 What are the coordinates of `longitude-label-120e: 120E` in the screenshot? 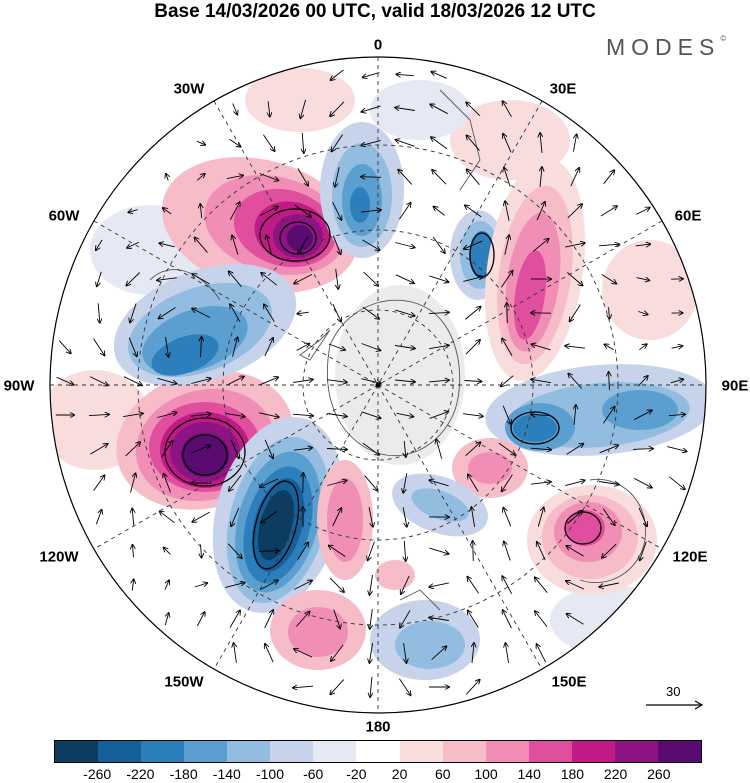 It's located at (690, 557).